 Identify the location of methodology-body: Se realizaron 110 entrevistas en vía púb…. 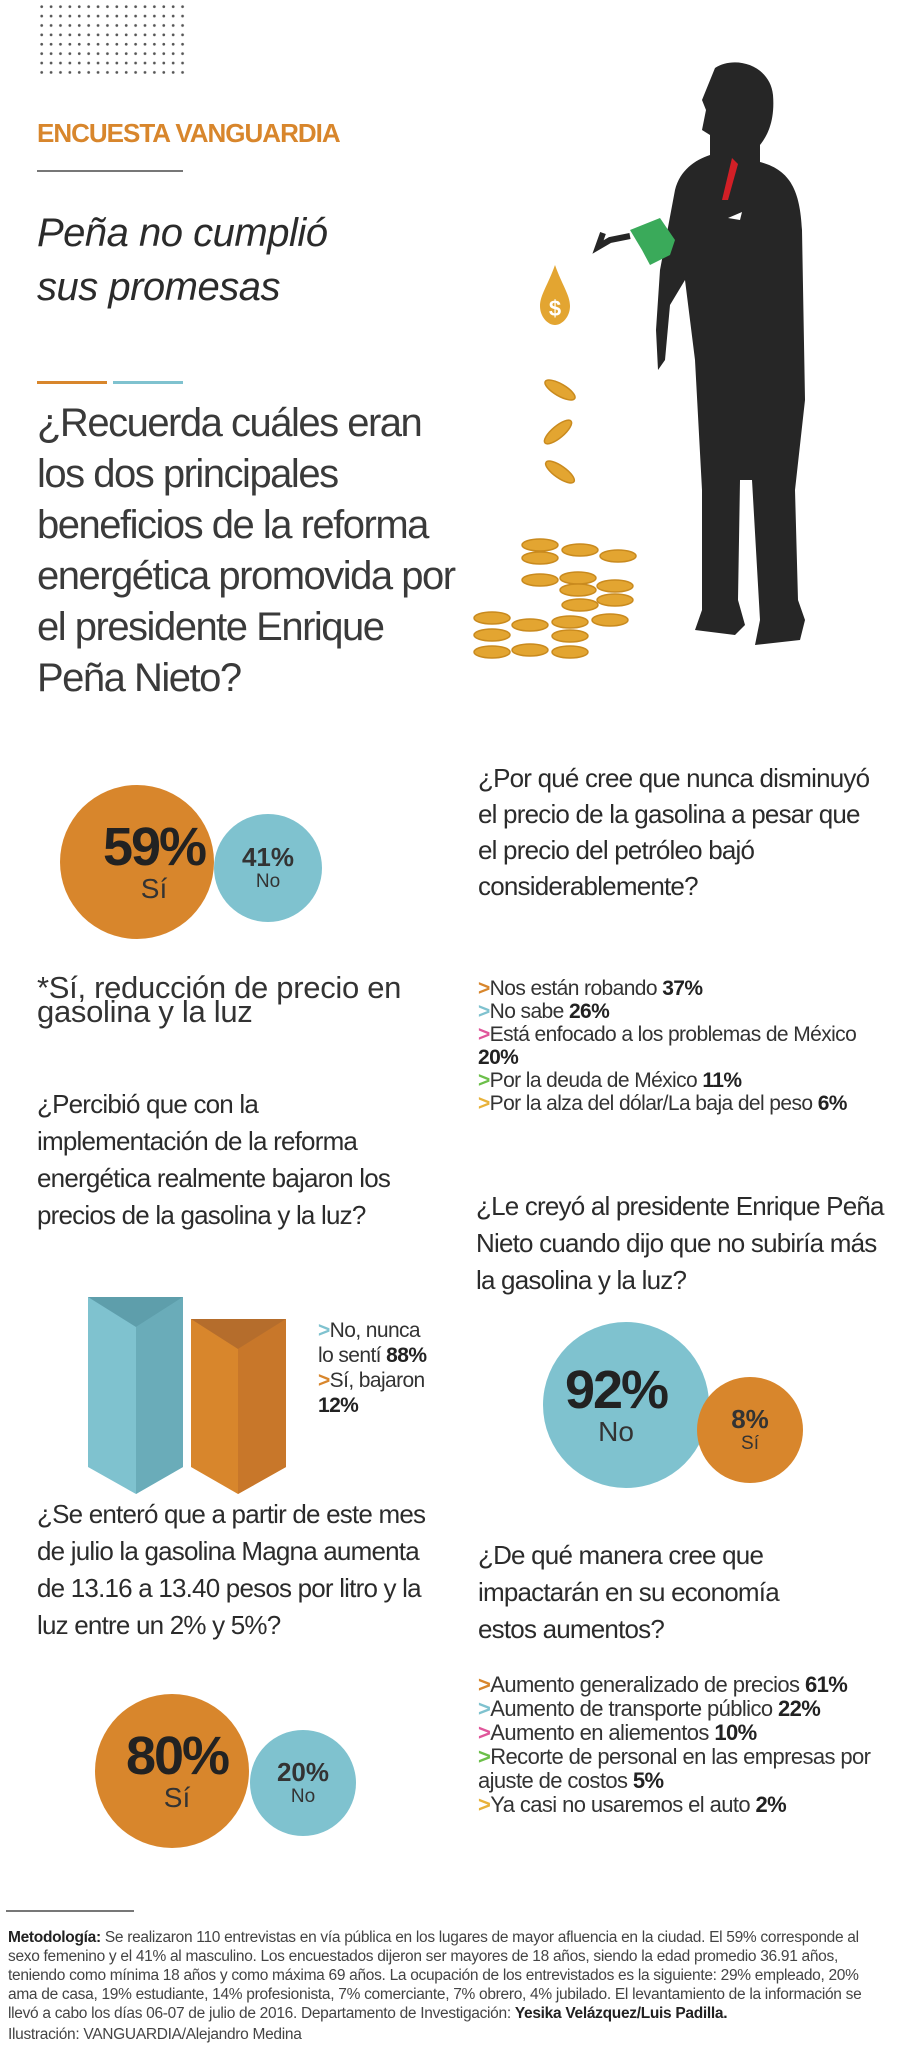
(435, 1975).